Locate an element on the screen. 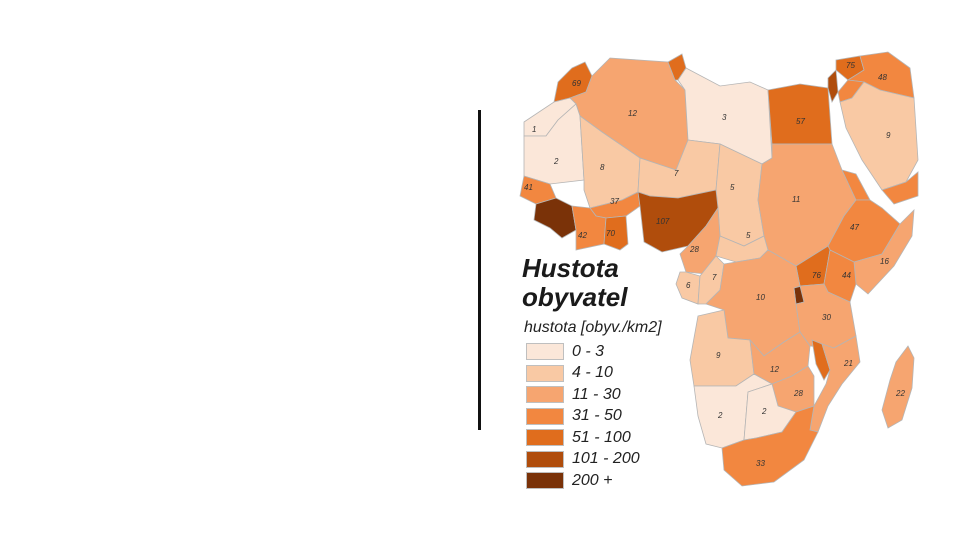  label-chad: 5 is located at coordinates (732, 187).